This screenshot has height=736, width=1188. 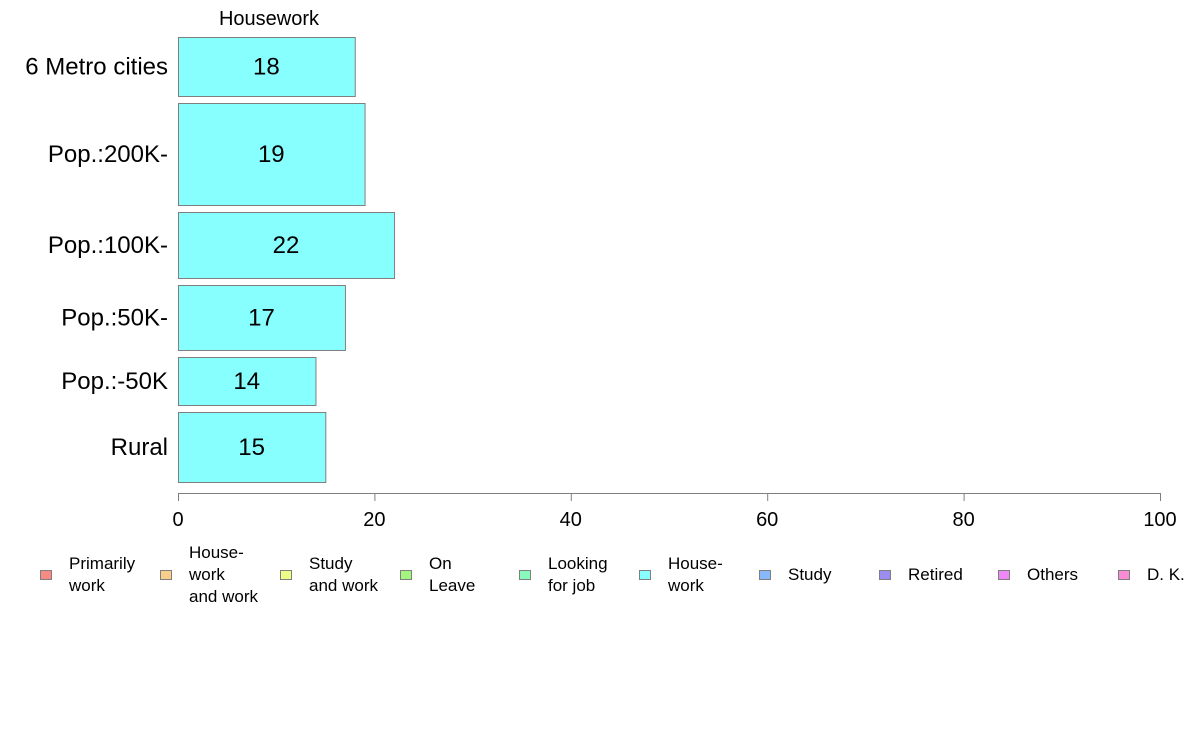 I want to click on category-label: Rural, so click(x=139, y=447).